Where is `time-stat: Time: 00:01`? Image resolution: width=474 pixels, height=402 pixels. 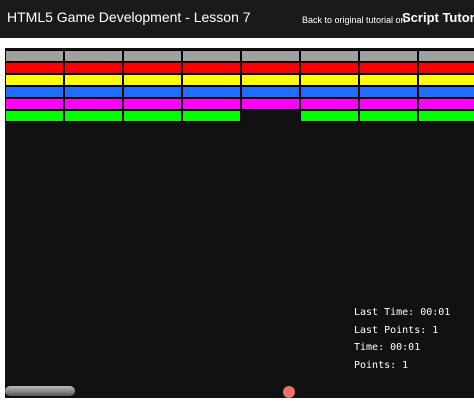 time-stat: Time: 00:01 is located at coordinates (387, 347).